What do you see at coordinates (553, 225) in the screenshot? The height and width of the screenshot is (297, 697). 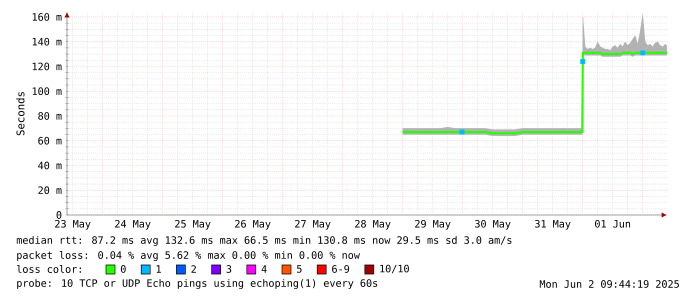 I see `x-tick-label: 31 May` at bounding box center [553, 225].